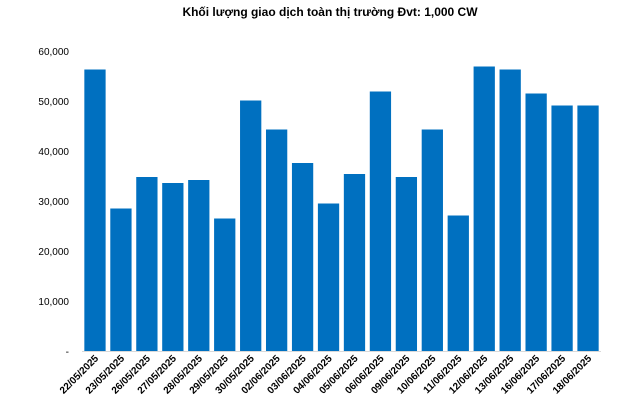 The width and height of the screenshot is (643, 410). Describe the element at coordinates (53, 52) in the screenshot. I see `y-tick-label: 60,000` at that location.